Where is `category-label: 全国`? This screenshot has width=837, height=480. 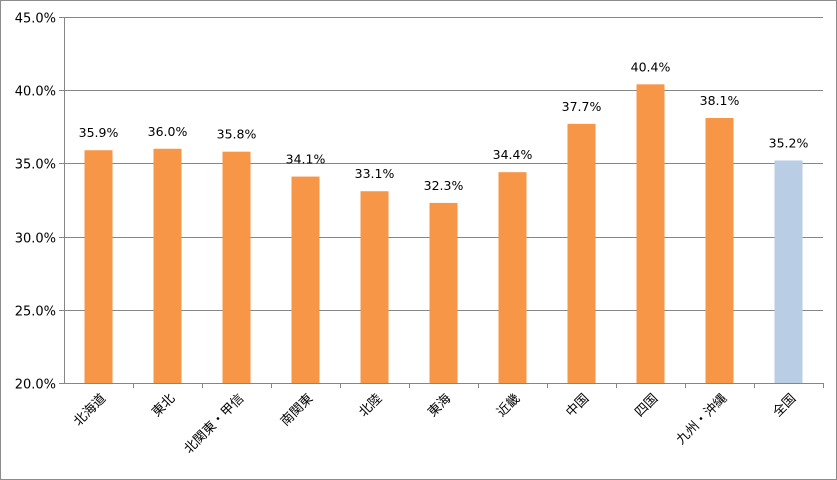
category-label: 全国 is located at coordinates (785, 406).